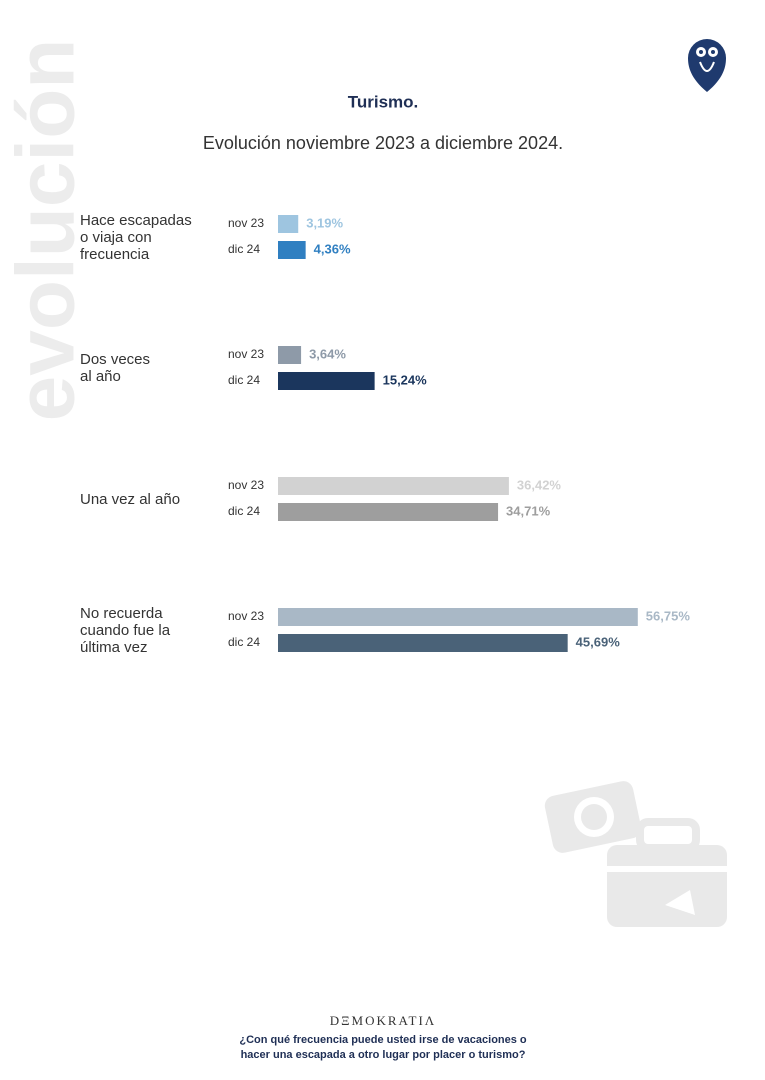  Describe the element at coordinates (115, 368) in the screenshot. I see `category-label: Dos veces al año` at that location.